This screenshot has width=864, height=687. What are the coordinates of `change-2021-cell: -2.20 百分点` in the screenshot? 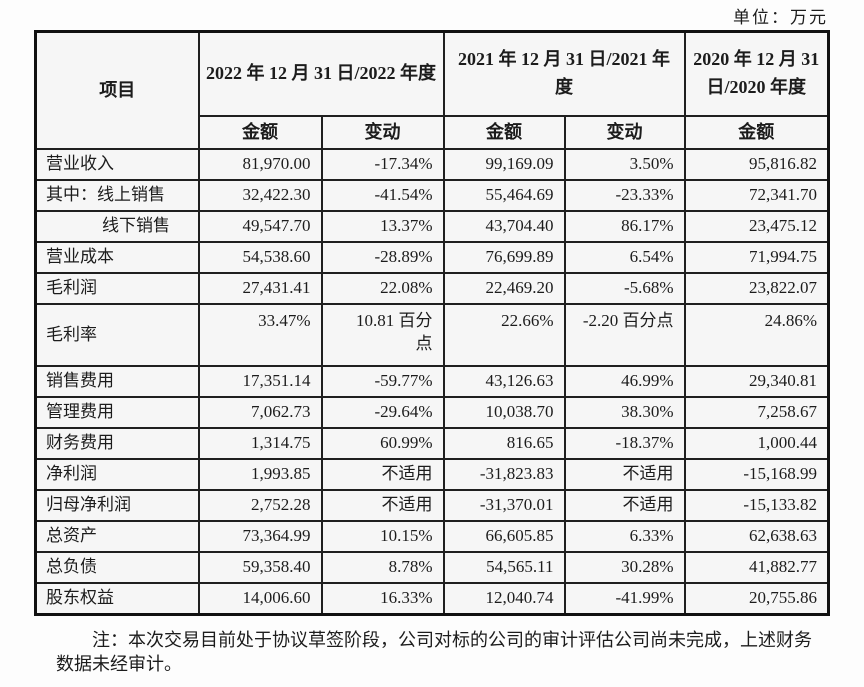 It's located at (624, 335).